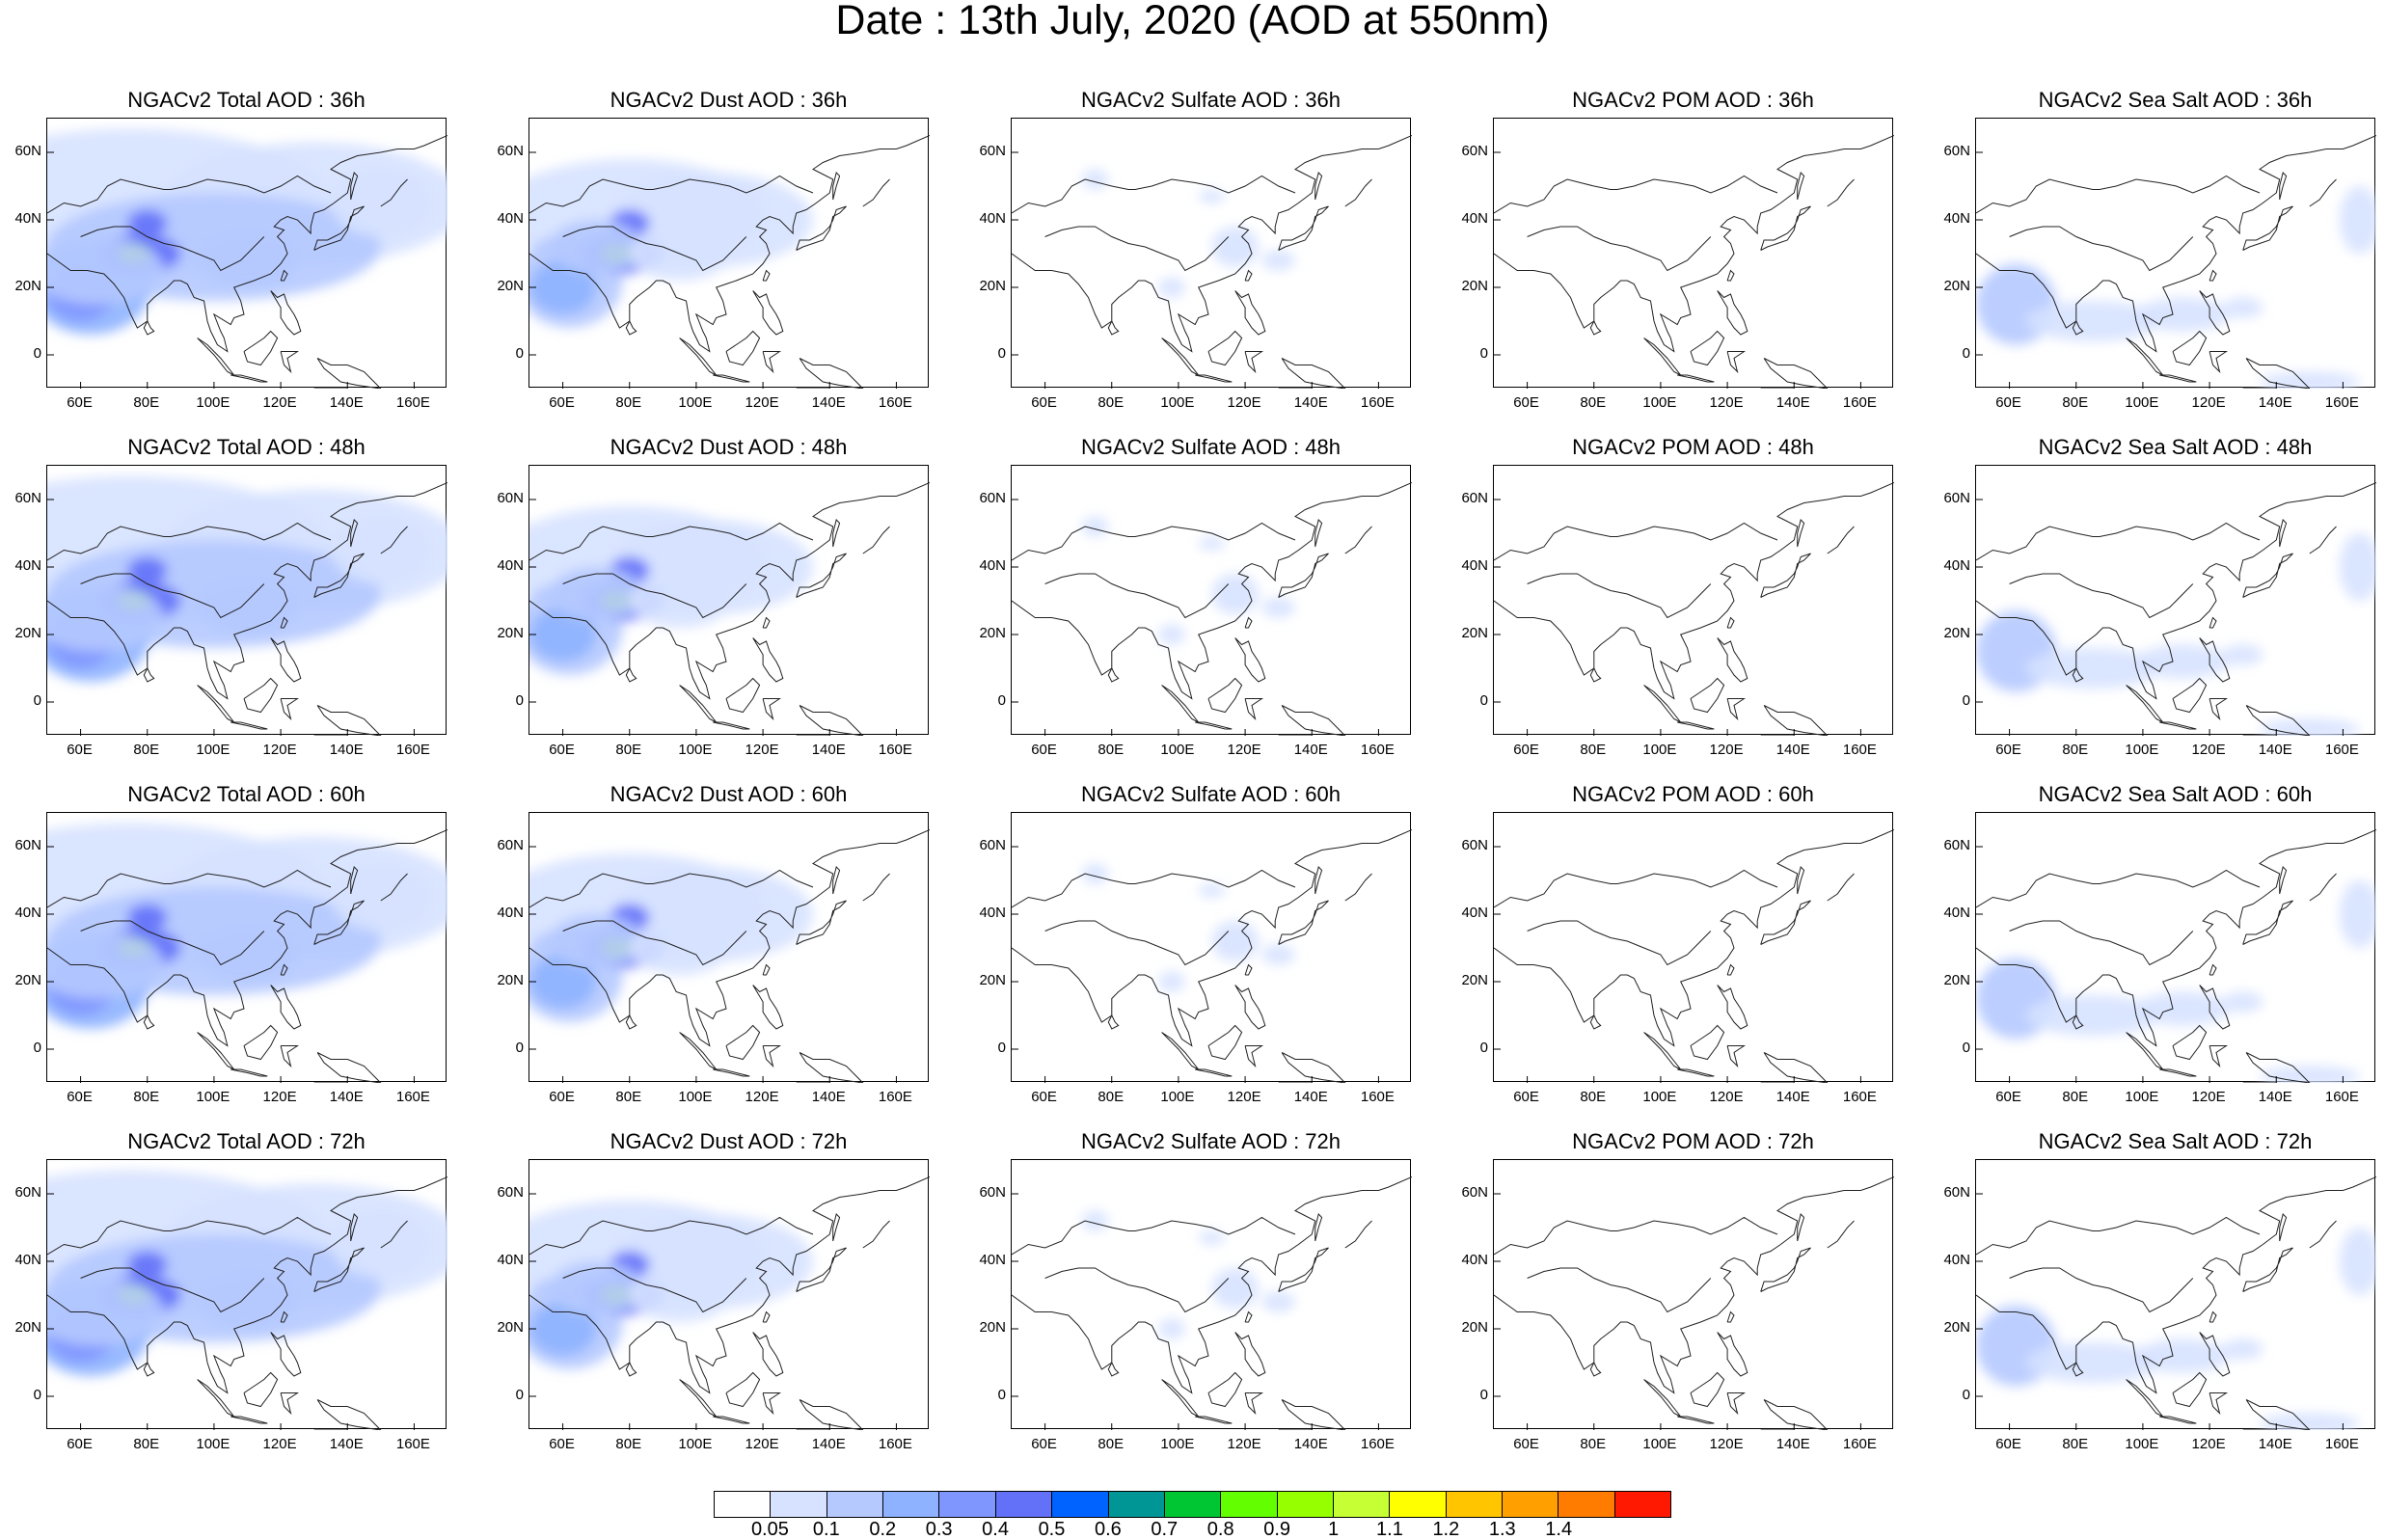 Image resolution: width=2385 pixels, height=1540 pixels. What do you see at coordinates (279, 402) in the screenshot?
I see `x-tick-label: 120E` at bounding box center [279, 402].